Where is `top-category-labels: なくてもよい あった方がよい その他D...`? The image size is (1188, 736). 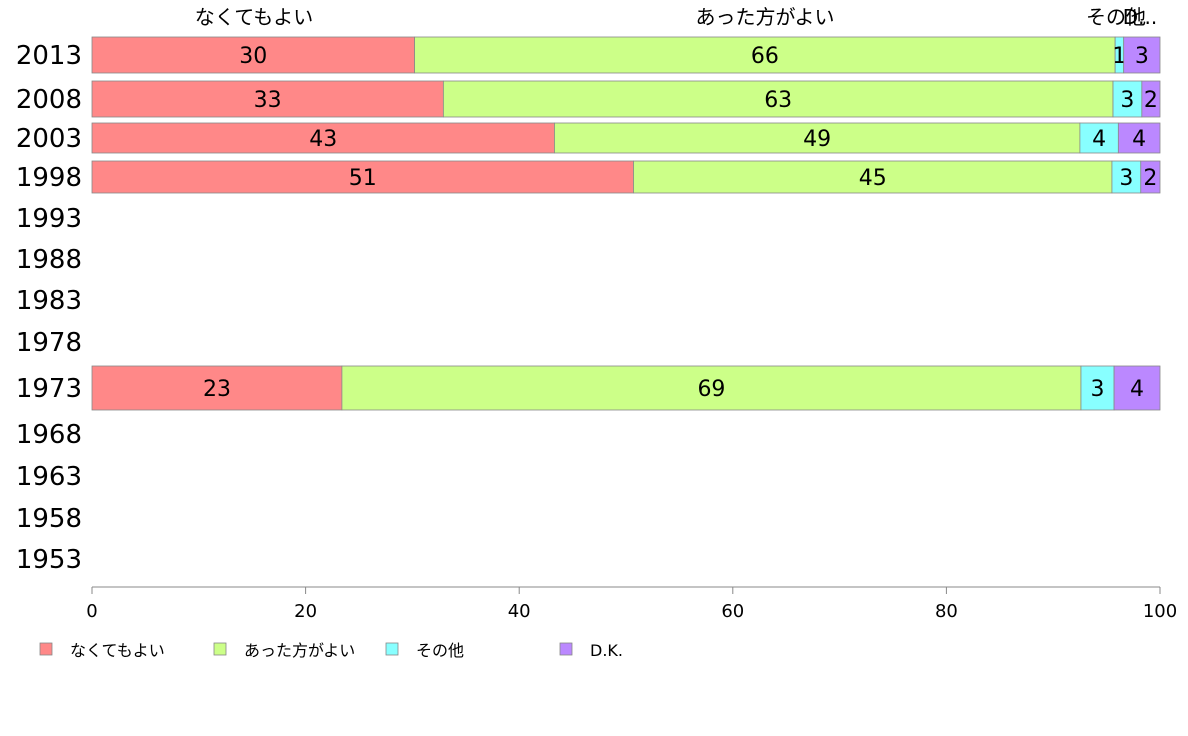 top-category-labels: なくてもよい あった方がよい その他D... is located at coordinates (676, 17).